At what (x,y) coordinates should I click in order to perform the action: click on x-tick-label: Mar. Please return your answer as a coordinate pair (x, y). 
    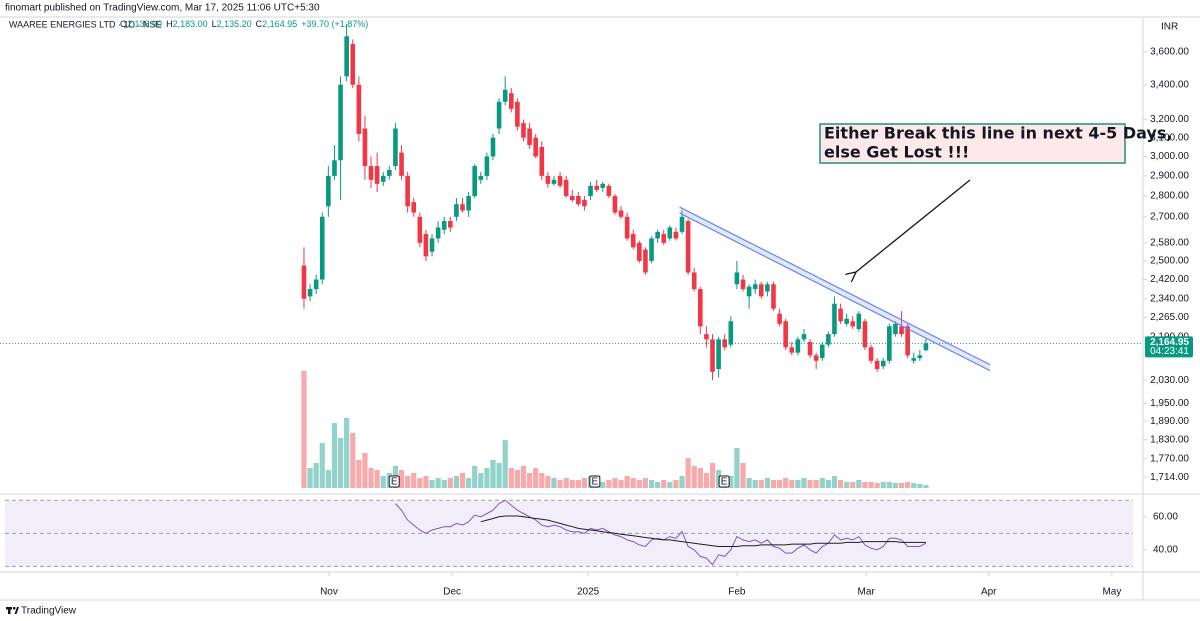
    Looking at the image, I should click on (867, 592).